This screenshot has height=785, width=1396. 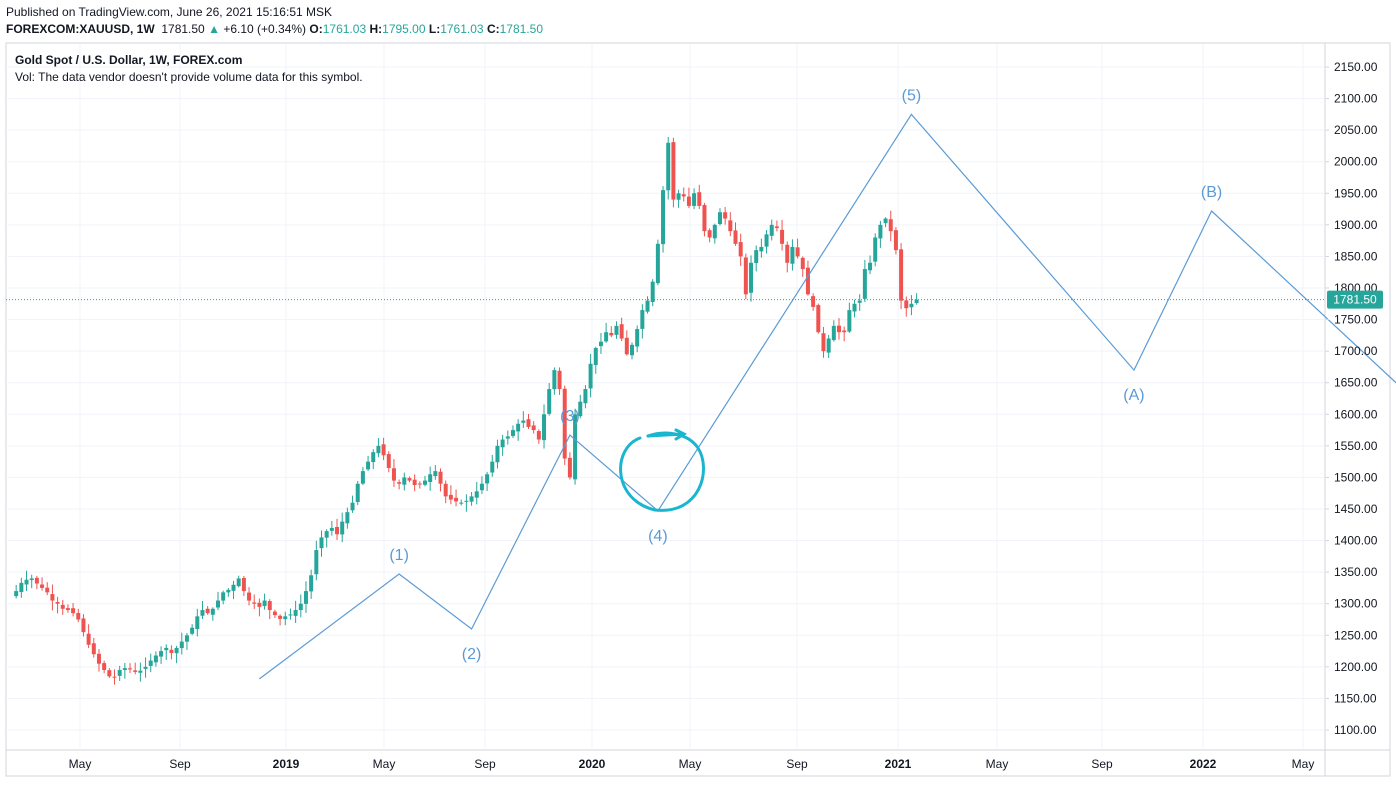 I want to click on high-value: 1795.00, so click(x=404, y=29).